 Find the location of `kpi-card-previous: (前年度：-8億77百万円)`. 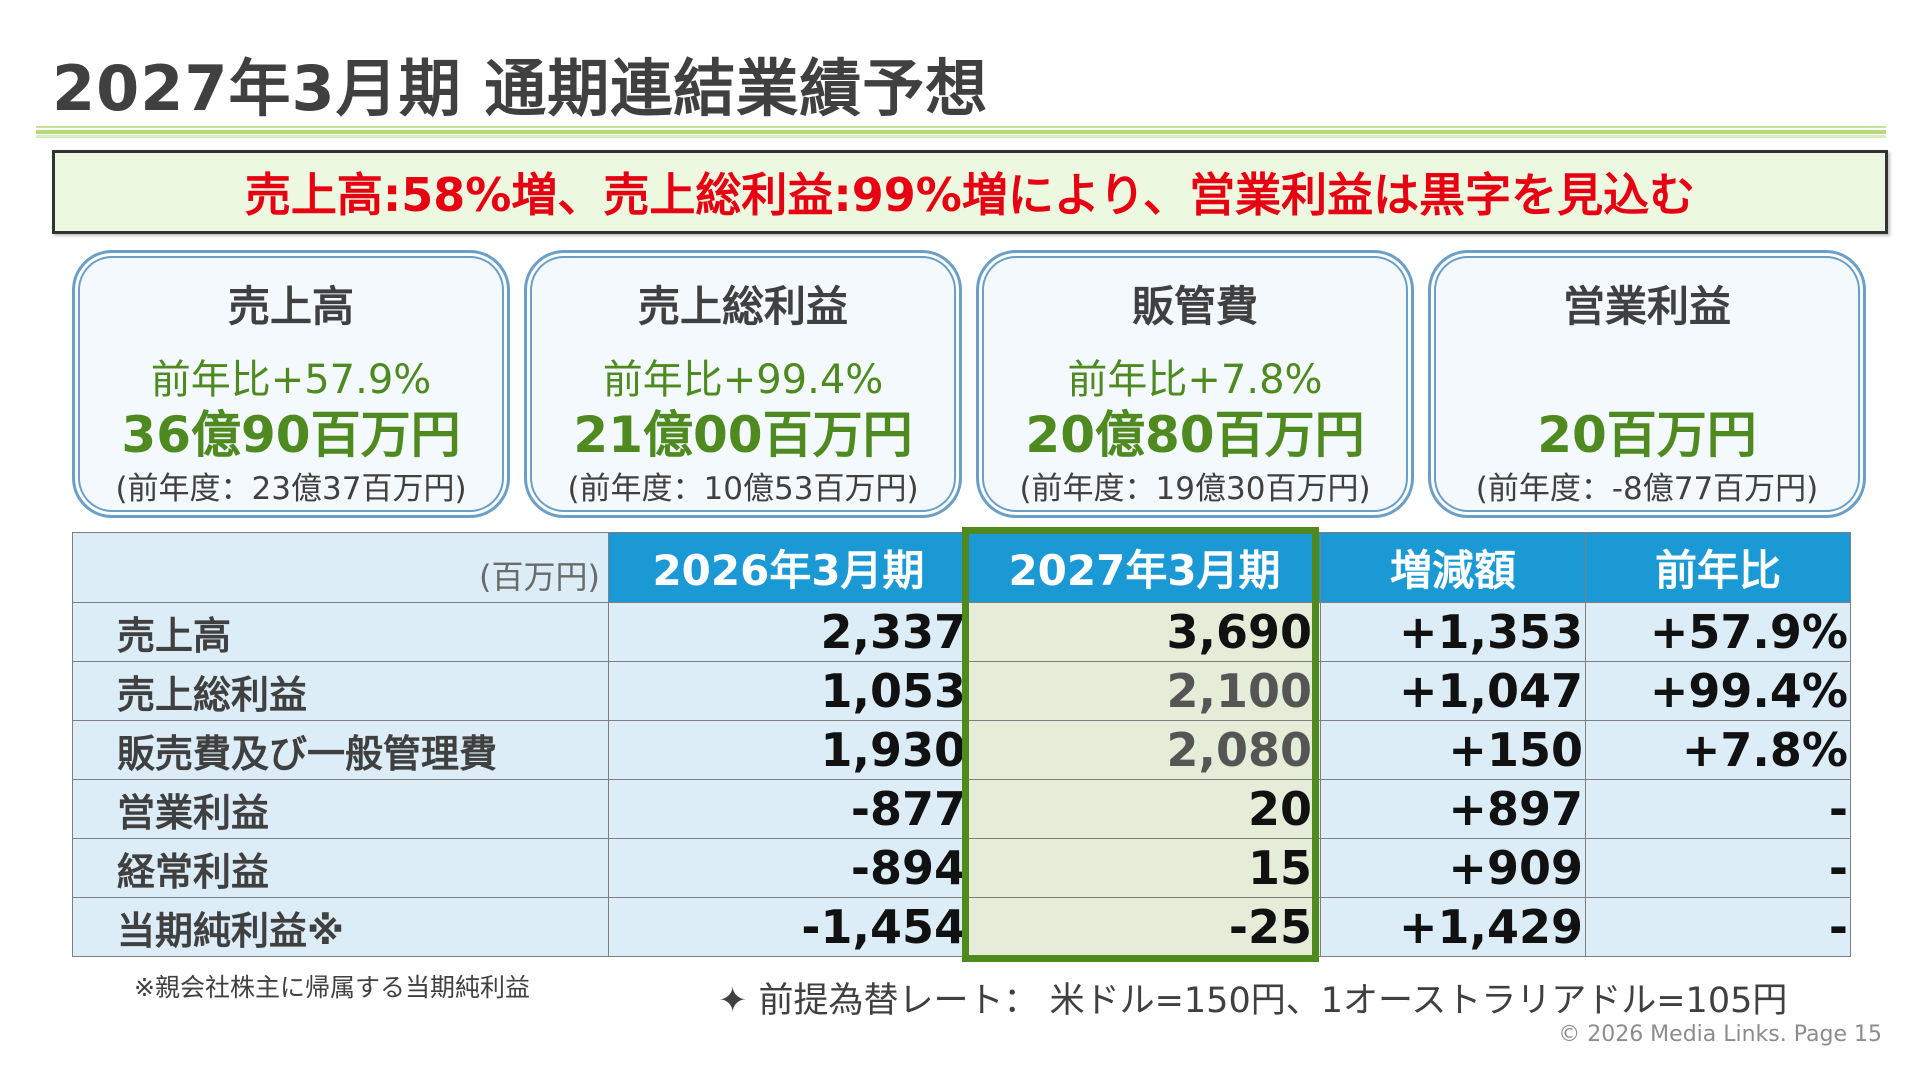

kpi-card-previous: (前年度：-8億77百万円) is located at coordinates (1647, 489).